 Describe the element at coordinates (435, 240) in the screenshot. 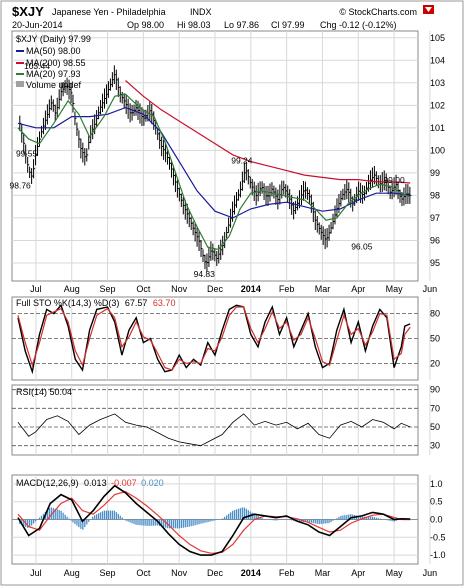

I see `y-tick-label: 96` at that location.